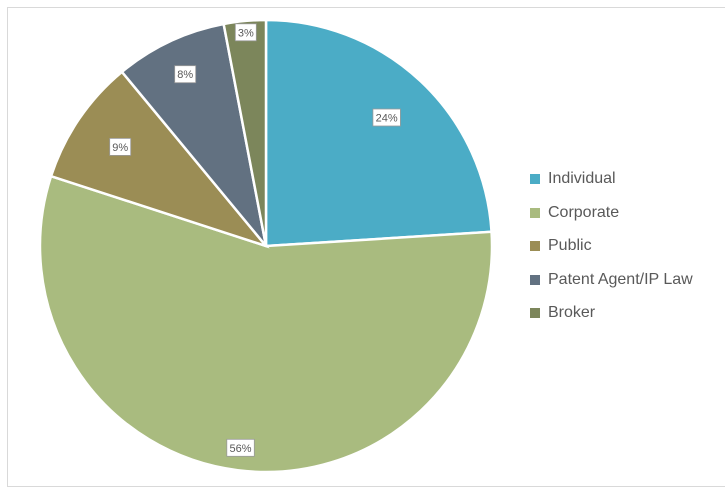 This screenshot has width=725, height=487. I want to click on legend-label: Public, so click(570, 245).